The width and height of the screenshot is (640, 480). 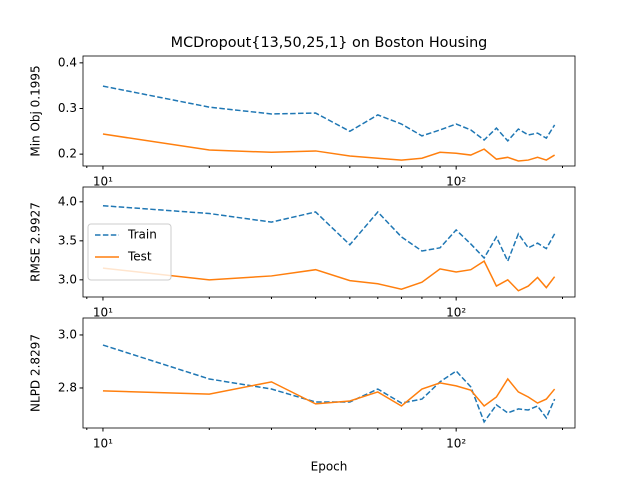 I want to click on y-axis-label: Min Obj 0.1995, so click(x=36, y=110).